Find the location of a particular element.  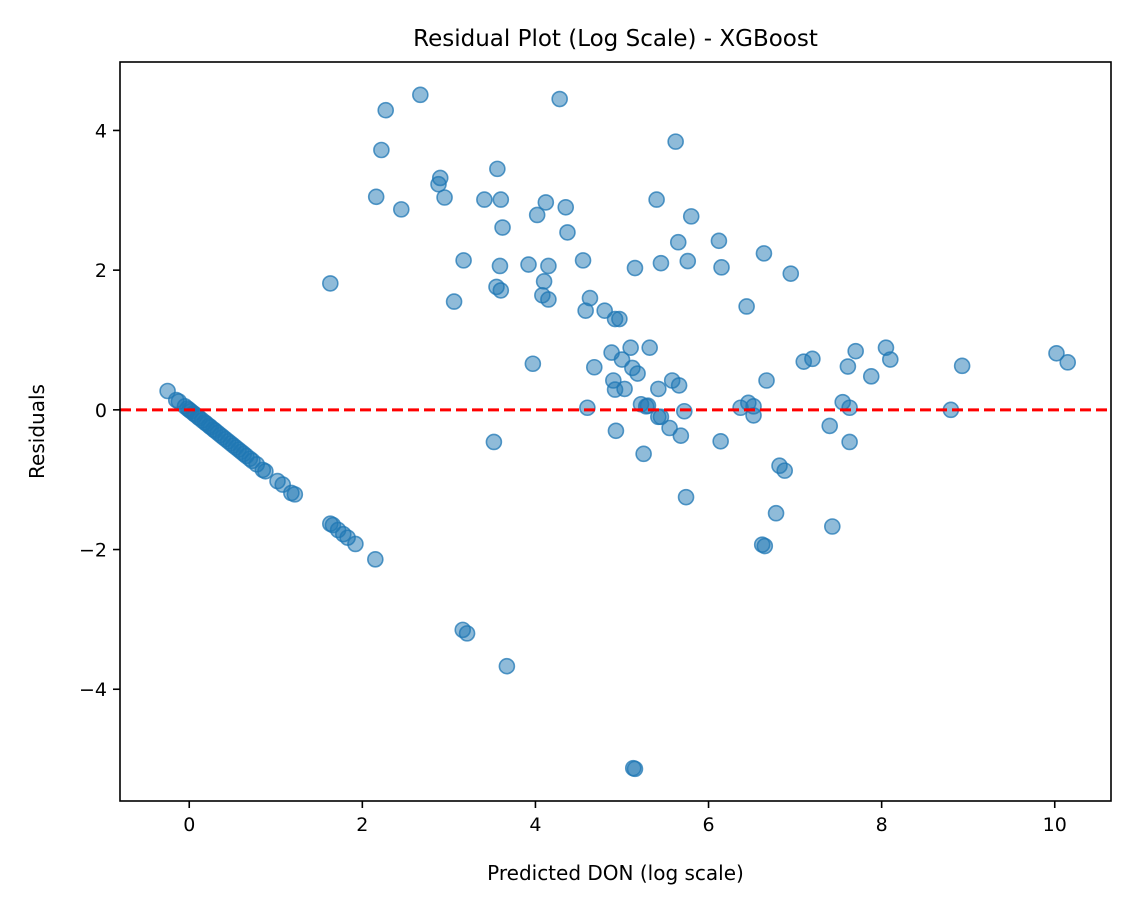

x-tick-label: 6 is located at coordinates (708, 825).